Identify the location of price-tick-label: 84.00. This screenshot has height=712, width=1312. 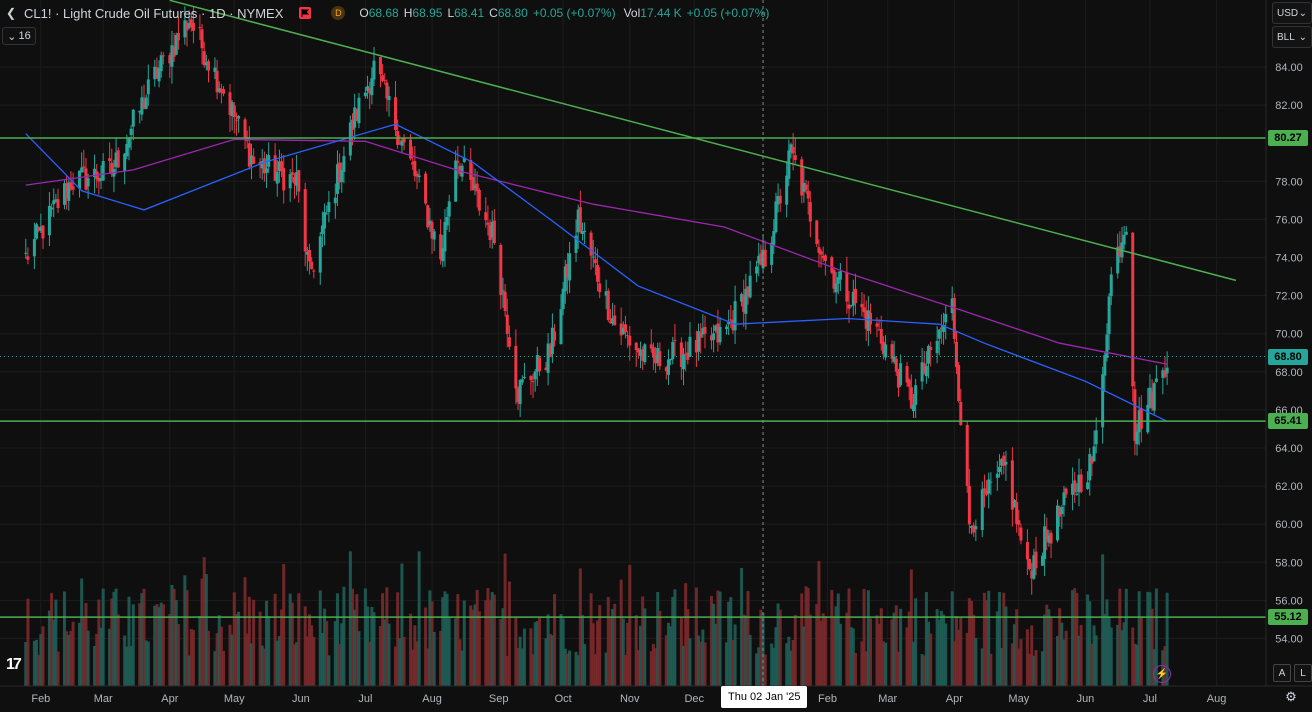
(1289, 68).